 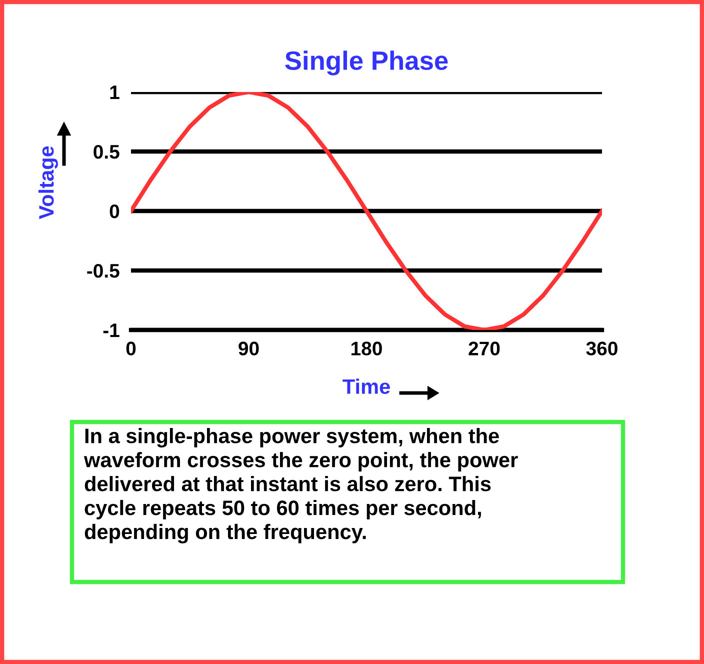 I want to click on y-tick-label: 1, so click(x=115, y=93).